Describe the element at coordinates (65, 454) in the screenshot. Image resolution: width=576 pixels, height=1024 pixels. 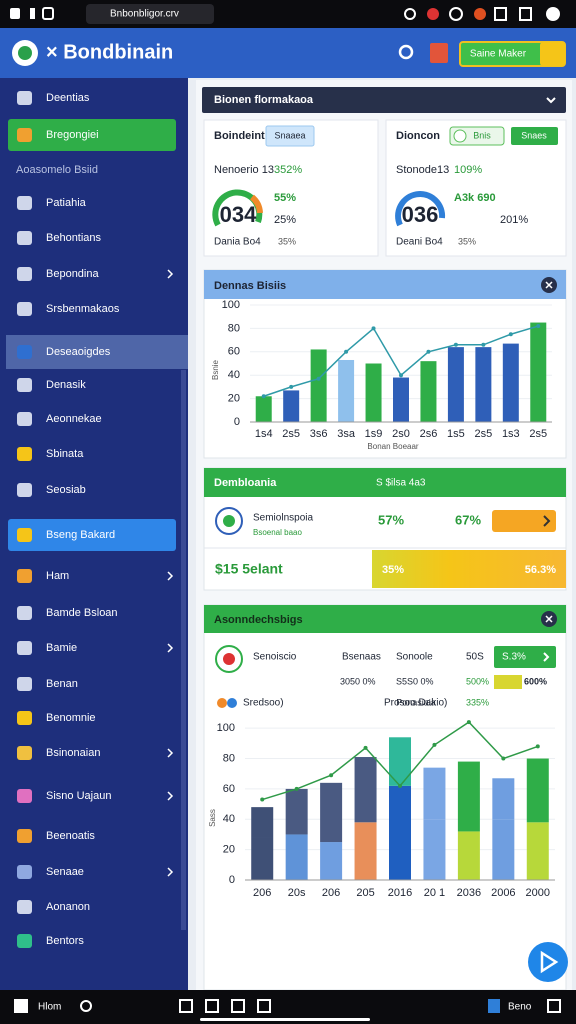
I see `nav-item: Sbinata` at that location.